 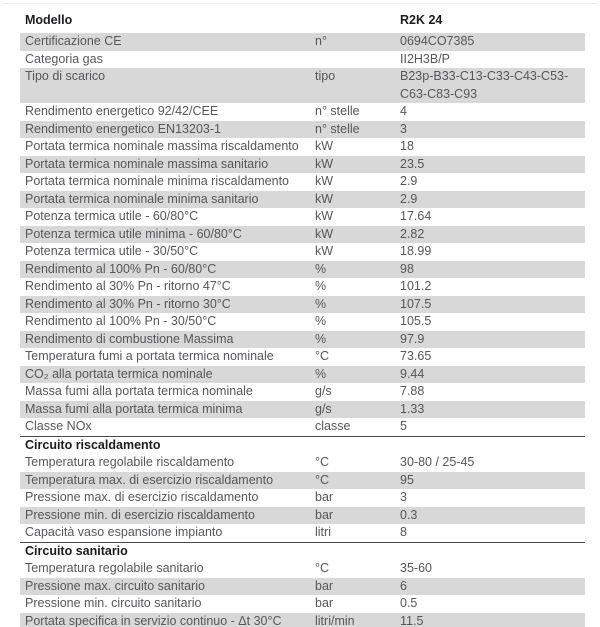 What do you see at coordinates (484, 85) in the screenshot?
I see `spec-value: B23p-B33-C13-C33-C43-C53-C63-C83-C93` at bounding box center [484, 85].